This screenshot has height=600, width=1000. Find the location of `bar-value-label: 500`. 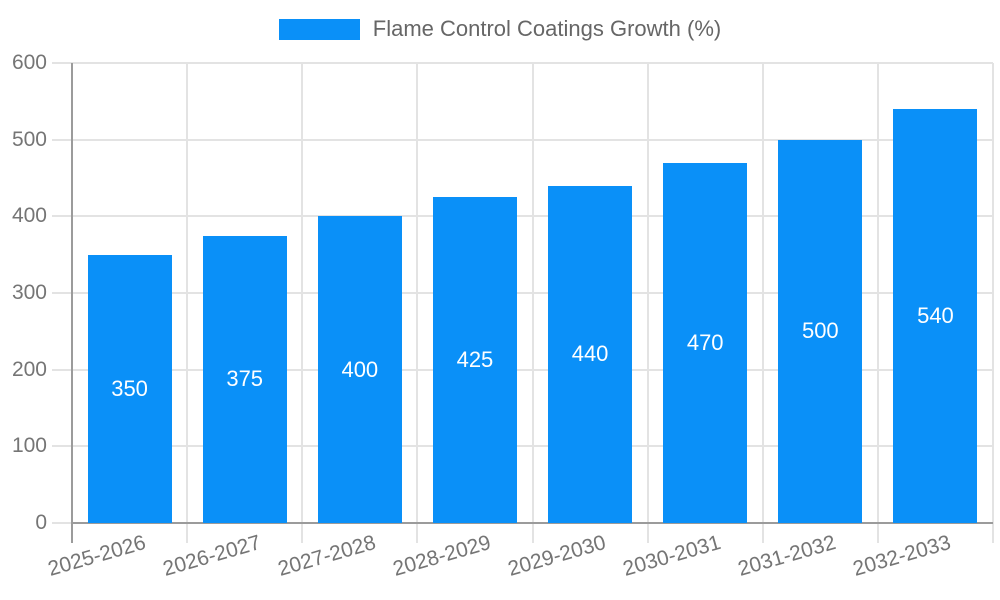

bar-value-label: 500 is located at coordinates (820, 331).